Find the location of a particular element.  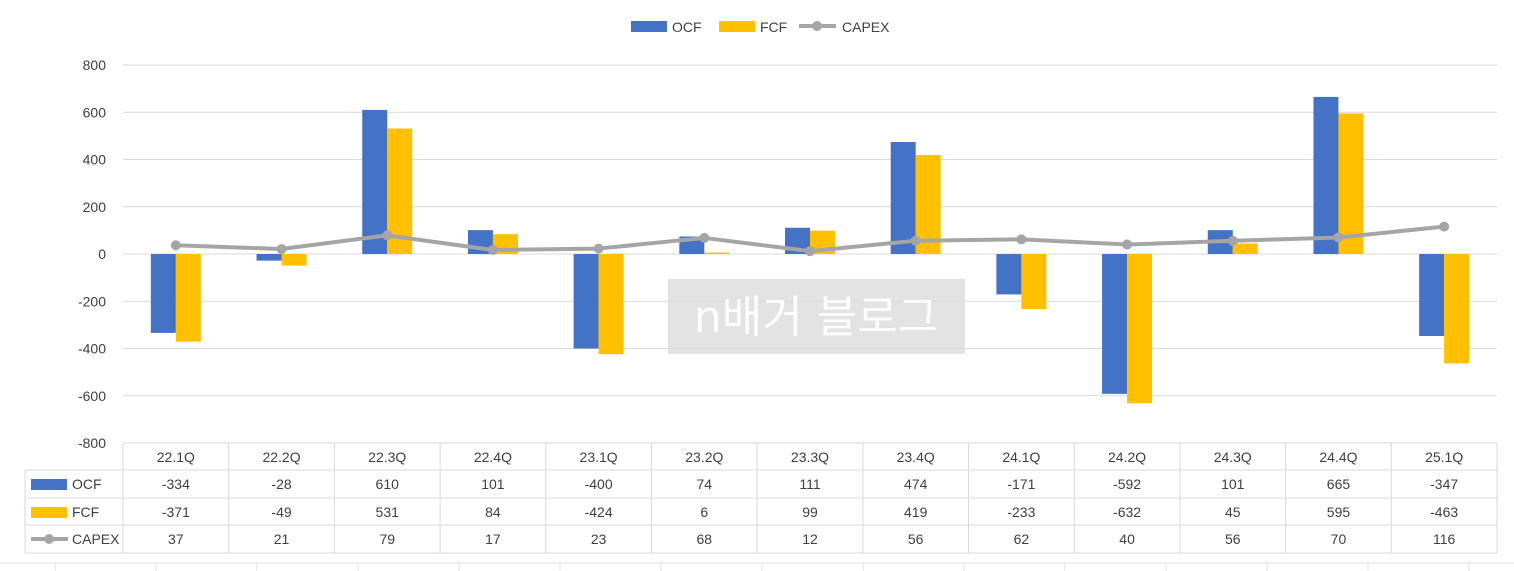

fcf-bar-22.2Q is located at coordinates (294, 260).